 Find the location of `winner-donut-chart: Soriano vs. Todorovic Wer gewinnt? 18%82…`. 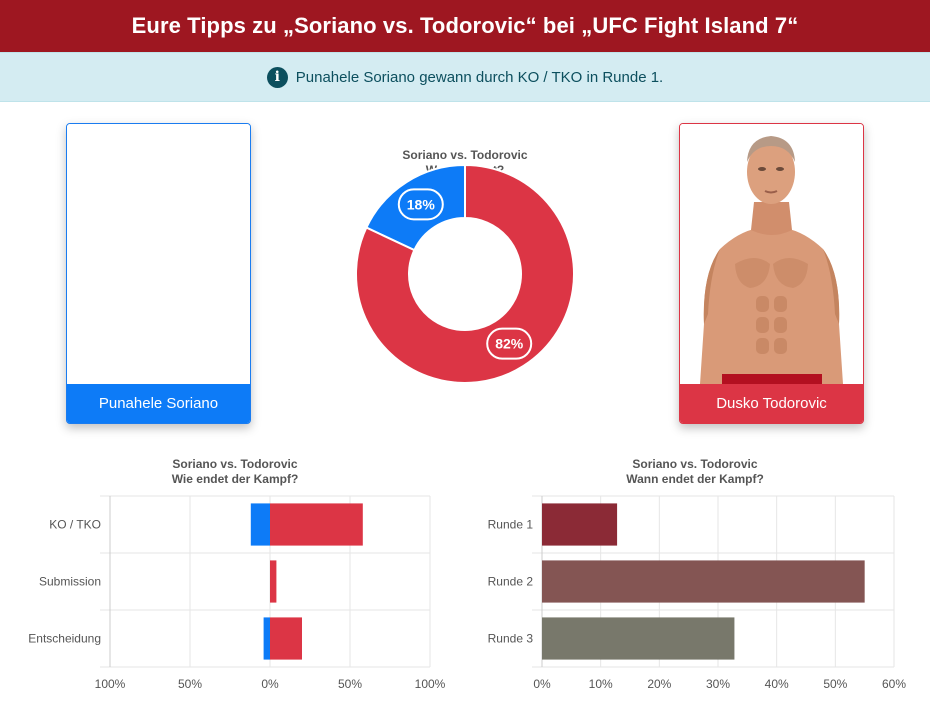

winner-donut-chart: Soriano vs. Todorovic Wer gewinnt? 18%82… is located at coordinates (465, 266).